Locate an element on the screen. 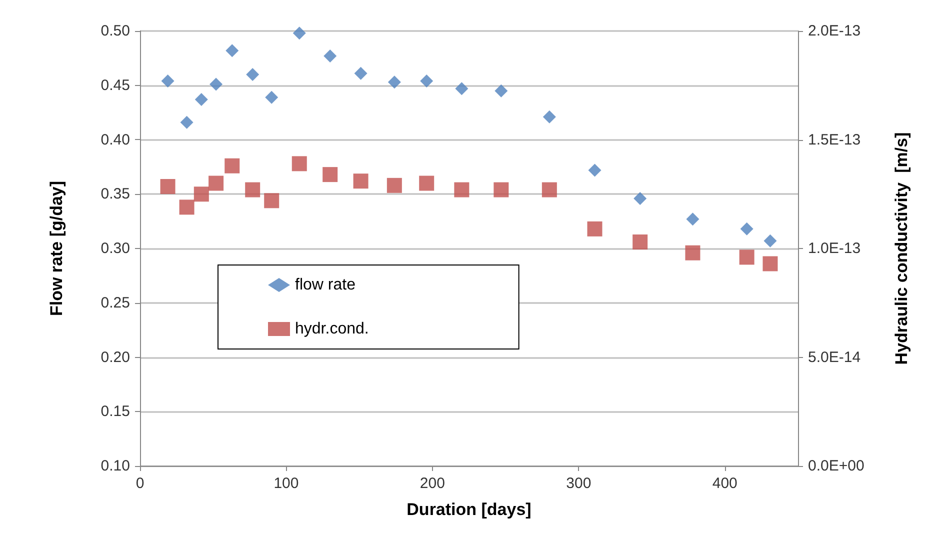  y-tick-label: 0.40 is located at coordinates (115, 139).